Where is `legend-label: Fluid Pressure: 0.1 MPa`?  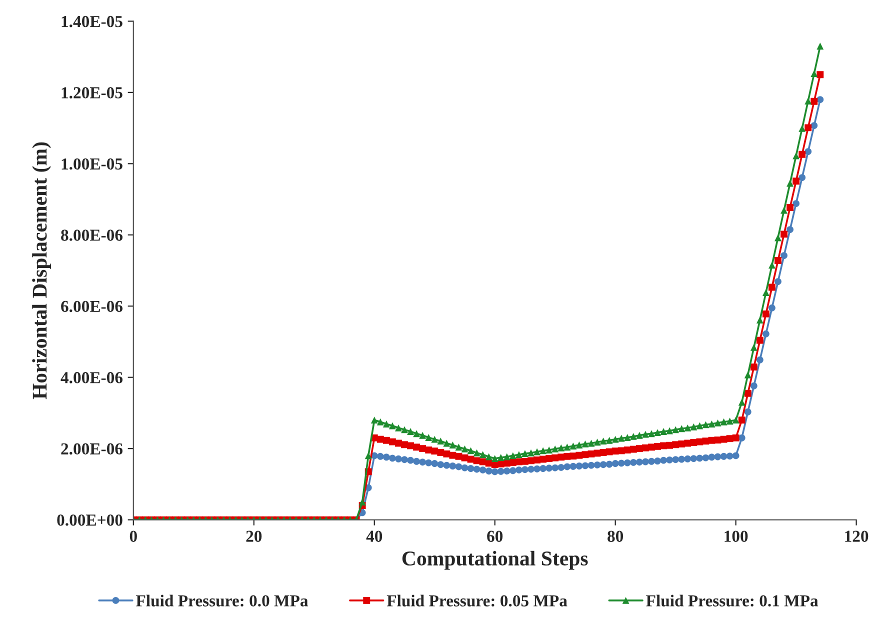 legend-label: Fluid Pressure: 0.1 MPa is located at coordinates (732, 600).